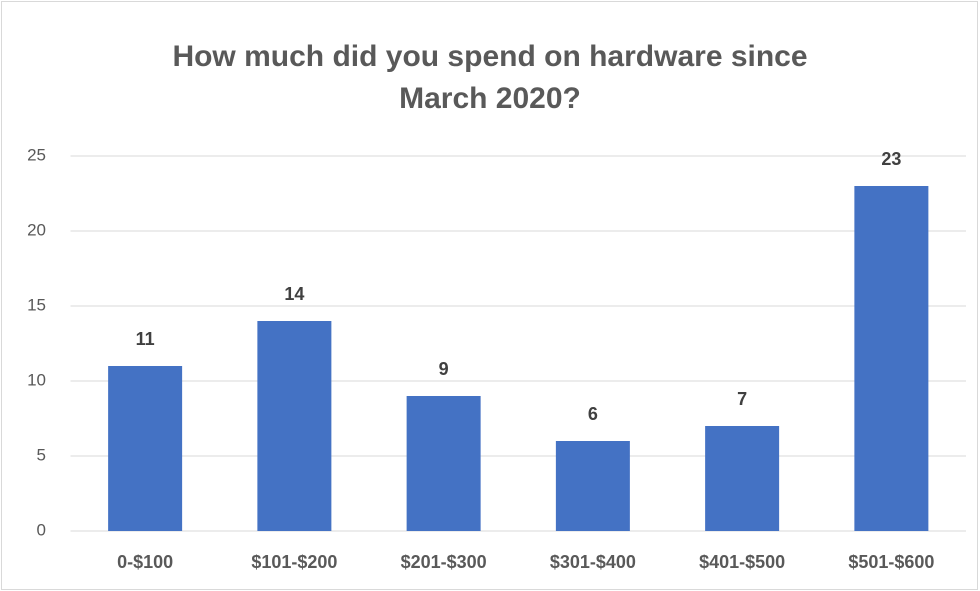 The image size is (980, 591). I want to click on data-label: 7, so click(742, 399).